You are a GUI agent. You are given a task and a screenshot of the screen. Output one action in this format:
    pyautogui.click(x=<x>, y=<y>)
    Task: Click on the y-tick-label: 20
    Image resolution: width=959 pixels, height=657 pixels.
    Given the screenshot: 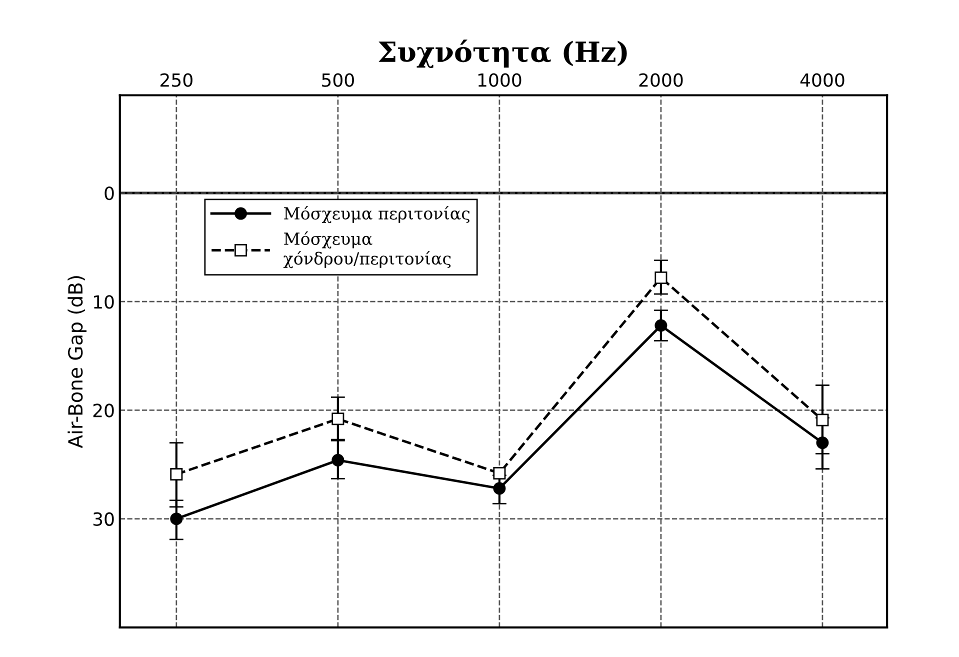 What is the action you would take?
    pyautogui.click(x=103, y=411)
    